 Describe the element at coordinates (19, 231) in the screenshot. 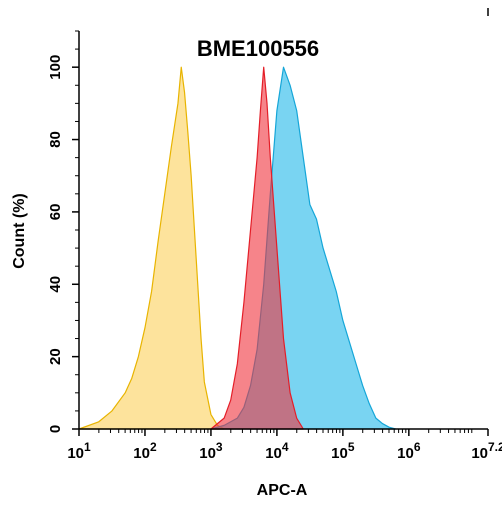

I see `y-axis-title: Count (%)` at that location.